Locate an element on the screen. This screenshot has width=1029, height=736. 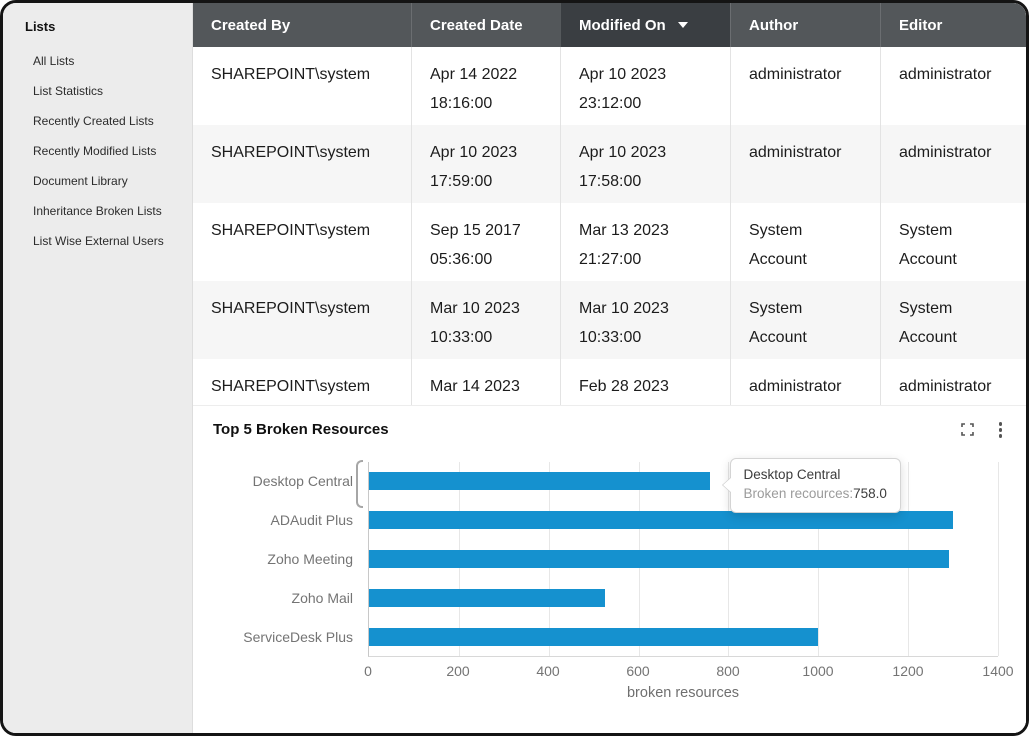
x-tick-label: 1200 is located at coordinates (908, 670).